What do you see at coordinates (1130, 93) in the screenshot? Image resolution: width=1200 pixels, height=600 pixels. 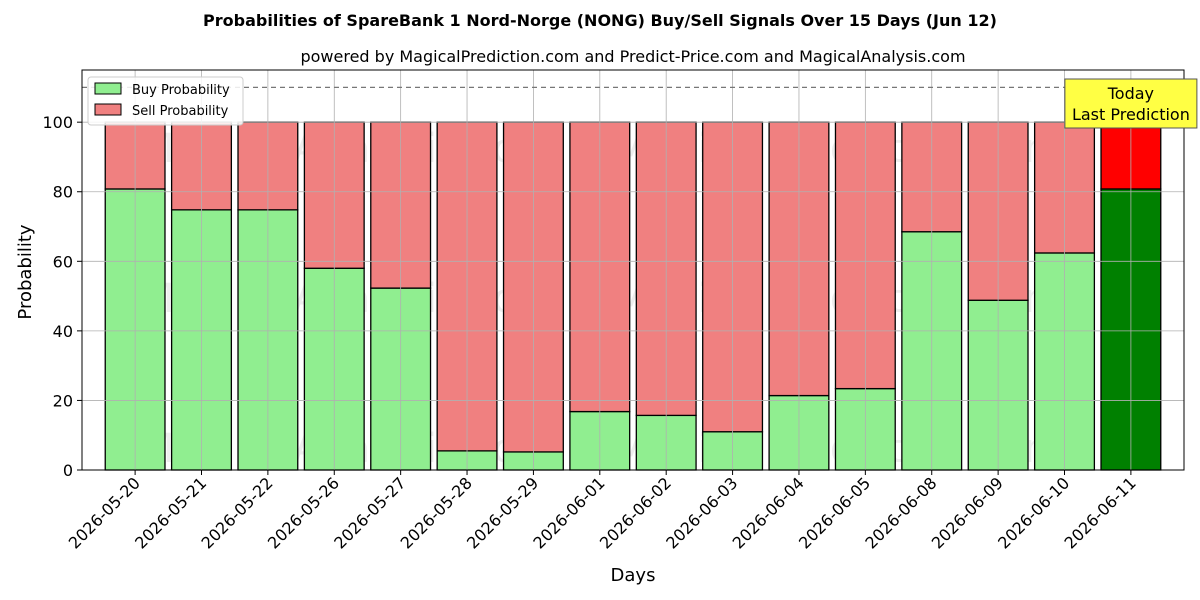 I see `today-label: Today` at bounding box center [1130, 93].